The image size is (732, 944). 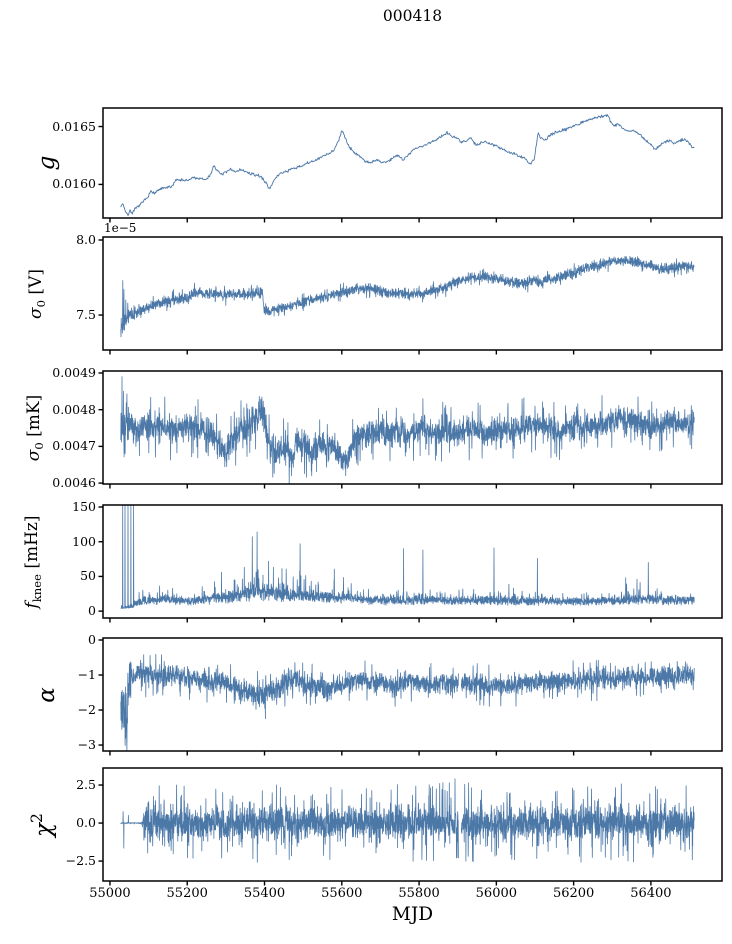 I want to click on y-tick-label-chi2: 0.0, so click(x=86, y=823).